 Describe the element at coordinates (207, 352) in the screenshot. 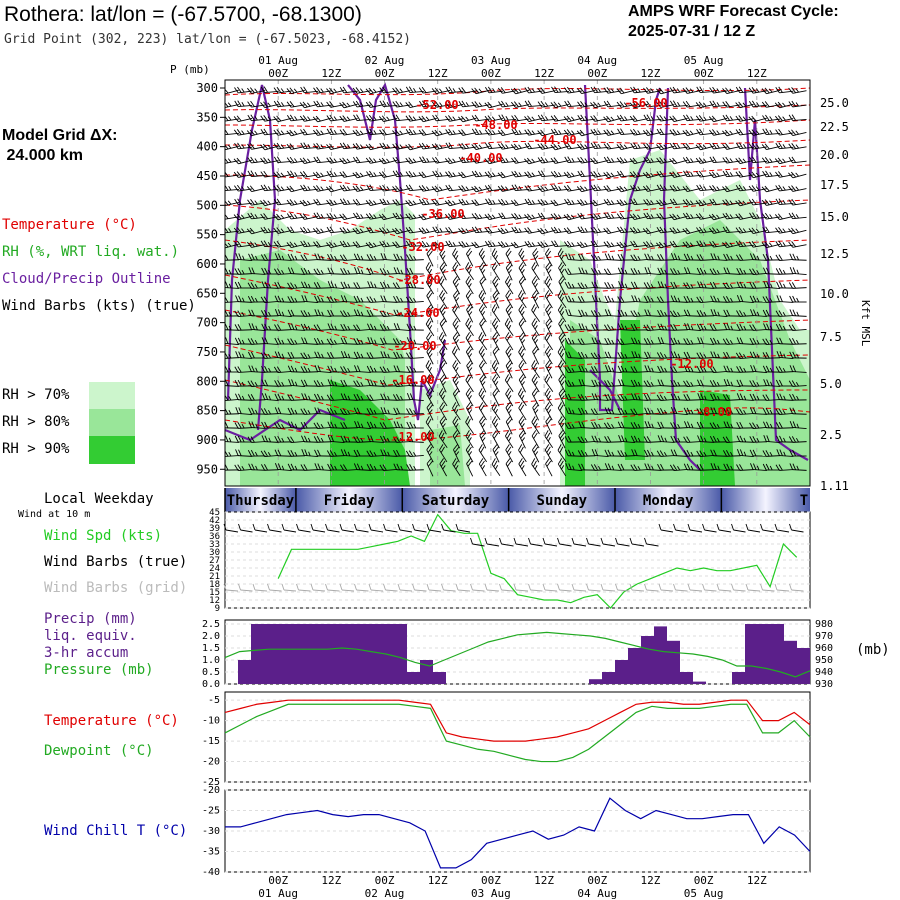

I see `pressure-tick: 750` at that location.